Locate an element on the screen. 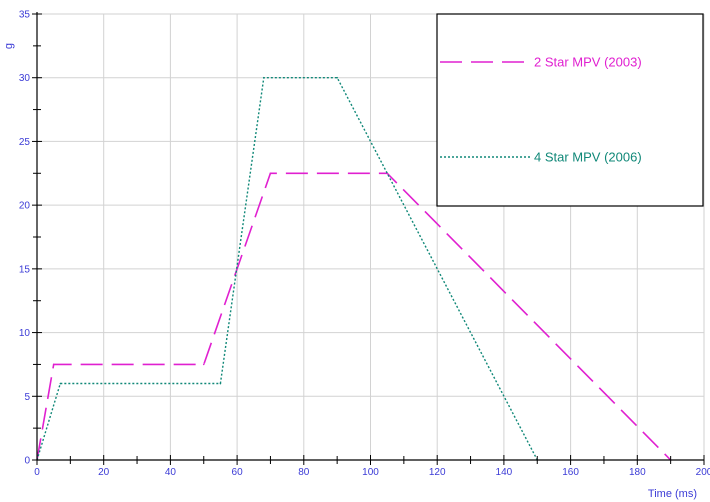  legend-label-2: 4 Star MPV (2006) is located at coordinates (588, 157).